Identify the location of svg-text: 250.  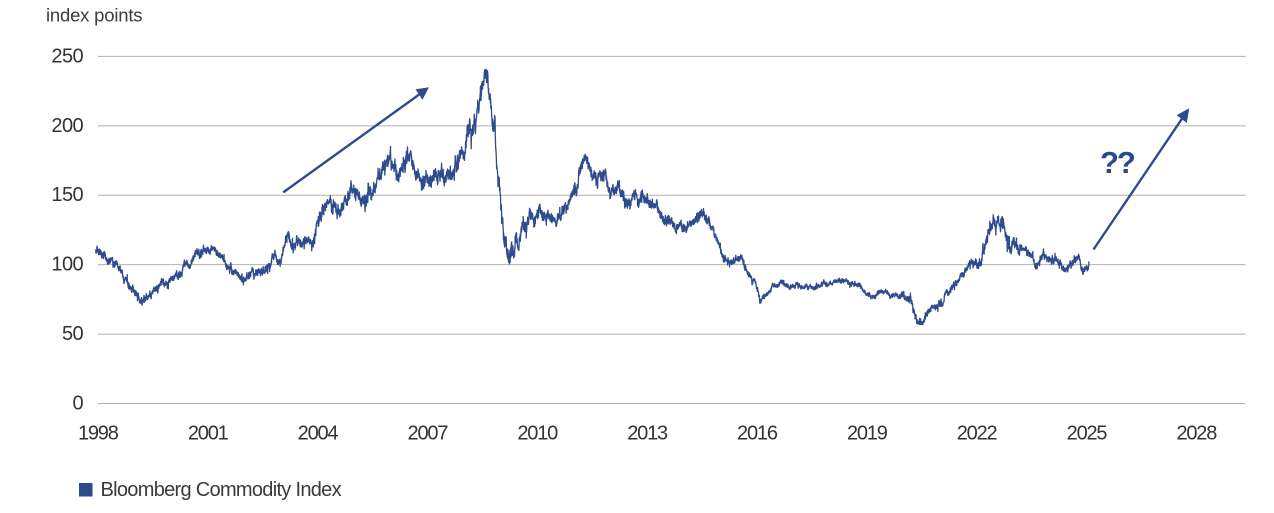
(67, 56).